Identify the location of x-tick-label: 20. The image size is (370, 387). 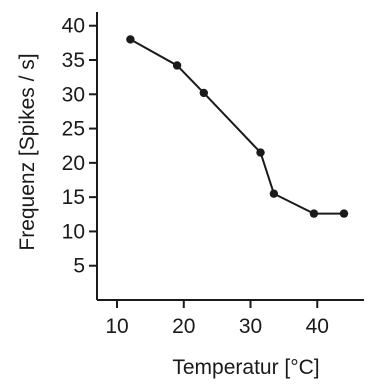
(183, 326).